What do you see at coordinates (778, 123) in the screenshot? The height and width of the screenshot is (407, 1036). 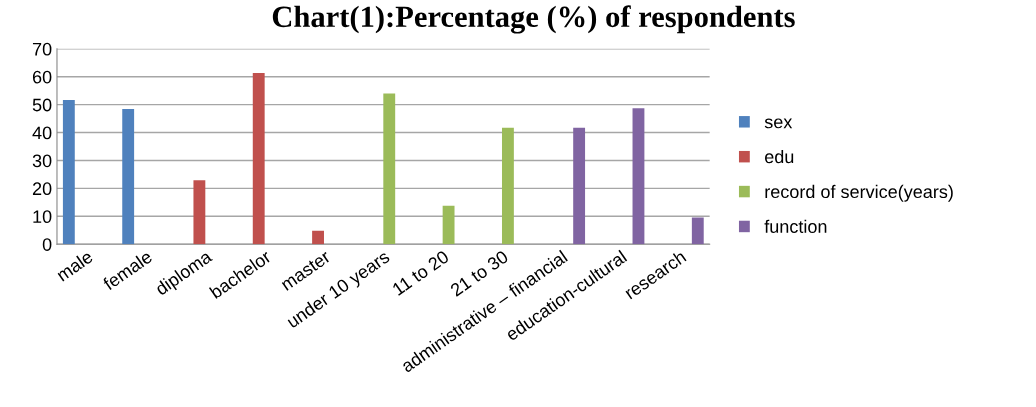 I see `legend-label: sex` at bounding box center [778, 123].